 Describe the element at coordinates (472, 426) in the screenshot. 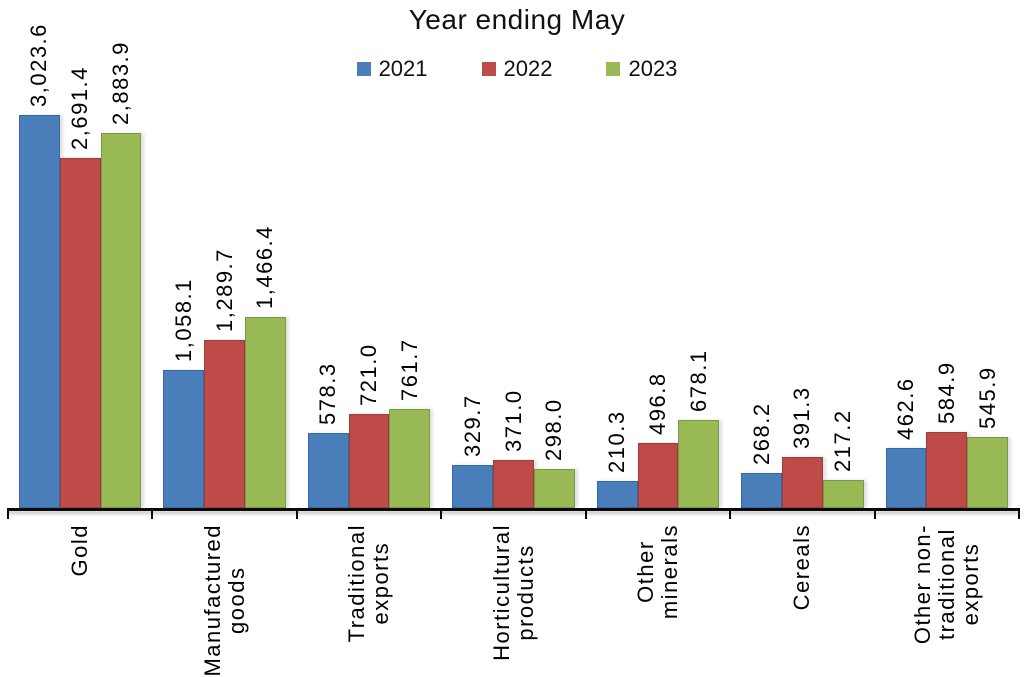

I see `bar-value-label: 329.7` at that location.